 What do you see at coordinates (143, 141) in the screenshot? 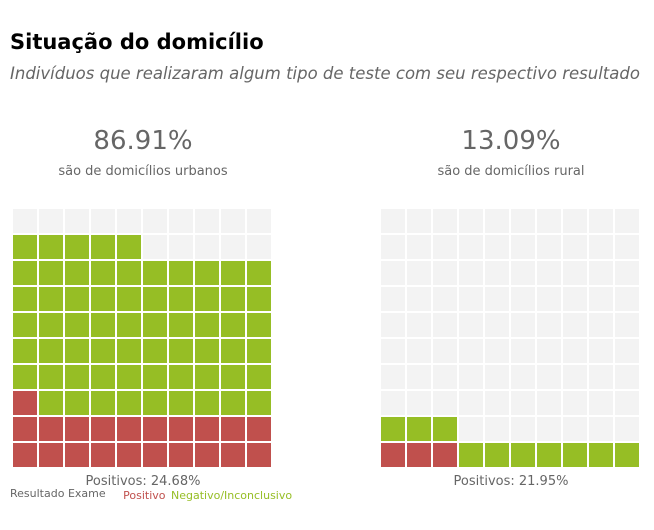
I see `urban-percentage: 86.91%` at bounding box center [143, 141].